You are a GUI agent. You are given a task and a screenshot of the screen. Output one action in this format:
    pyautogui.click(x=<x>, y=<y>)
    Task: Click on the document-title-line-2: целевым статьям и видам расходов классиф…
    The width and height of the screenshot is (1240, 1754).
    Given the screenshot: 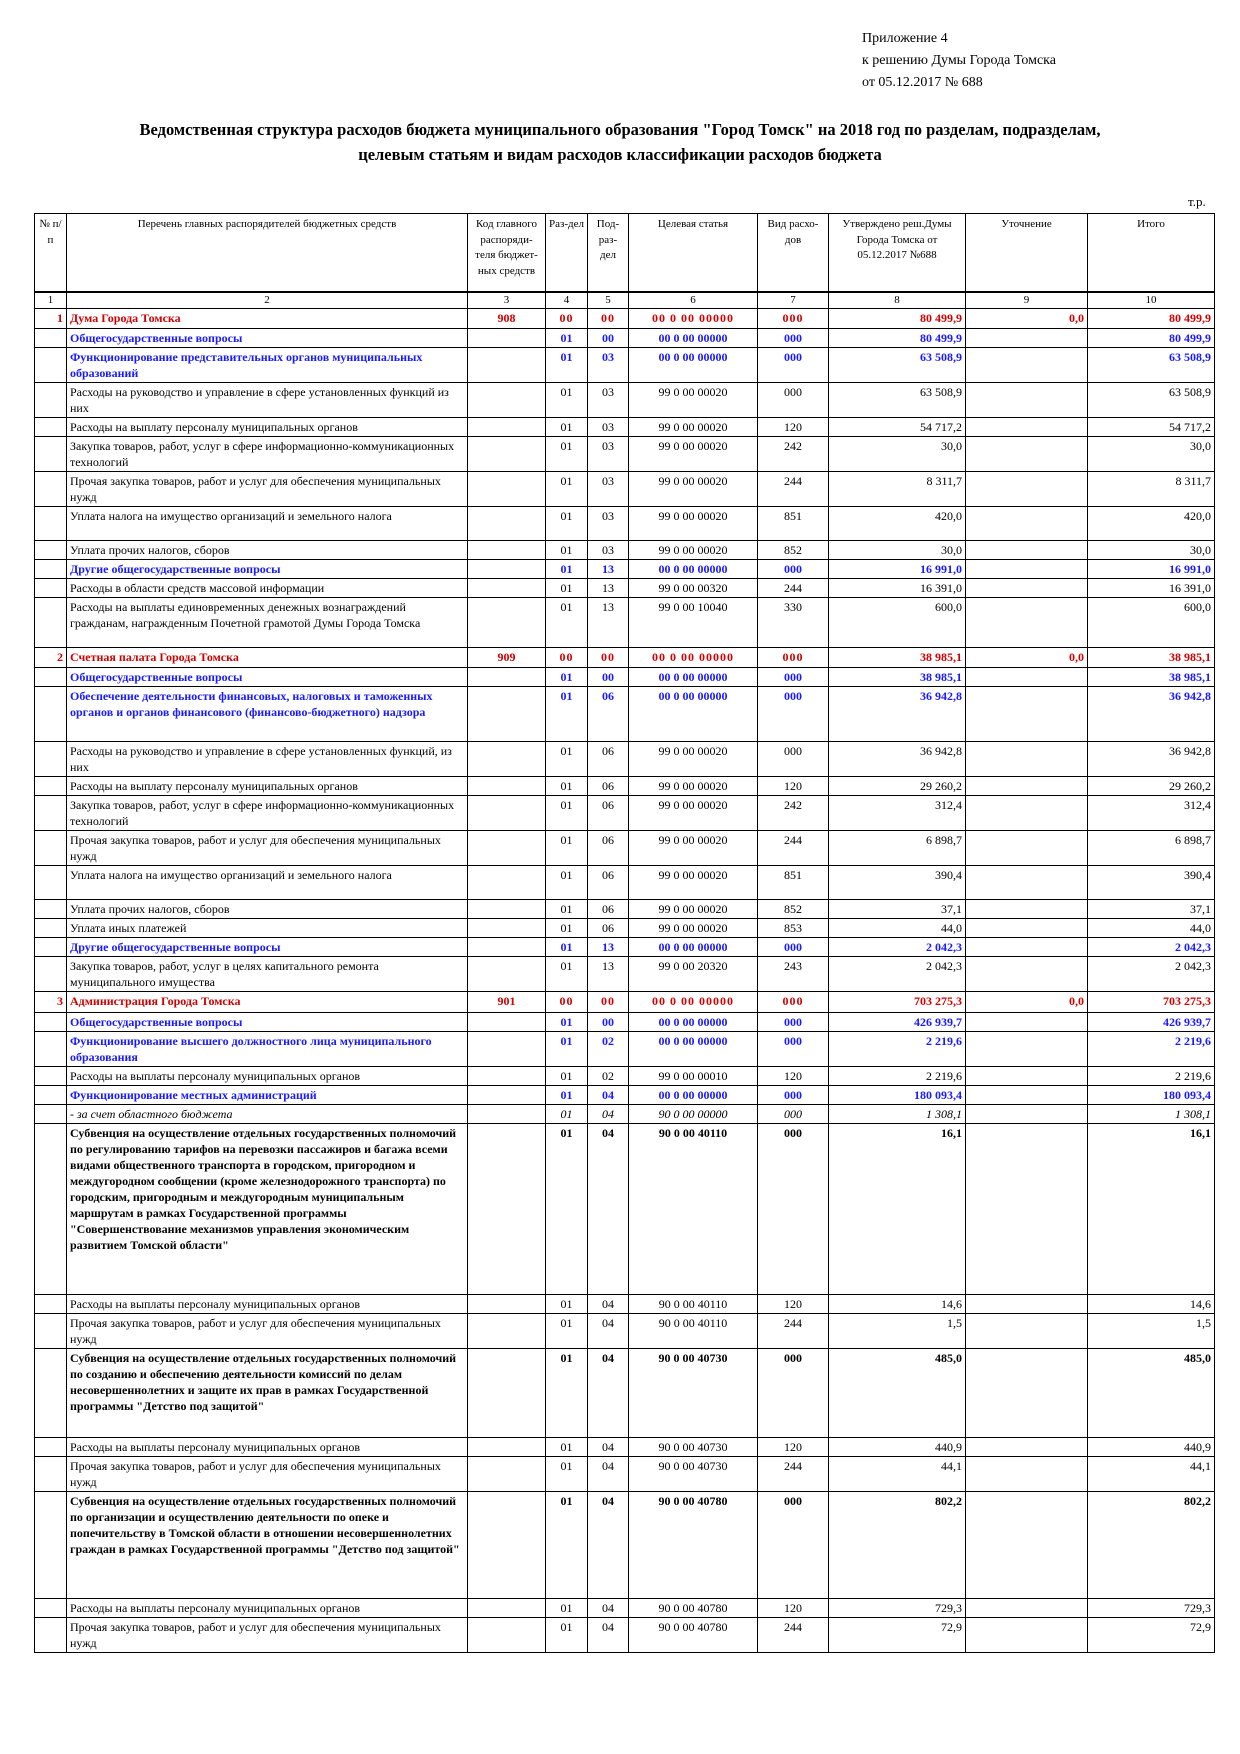 What is the action you would take?
    pyautogui.click(x=620, y=154)
    